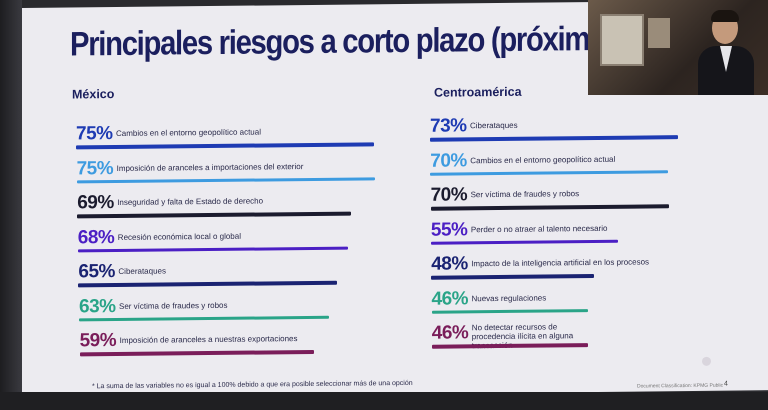 Image resolution: width=768 pixels, height=410 pixels. I want to click on risk-label: Perder o no atraer al talento necesario, so click(539, 228).